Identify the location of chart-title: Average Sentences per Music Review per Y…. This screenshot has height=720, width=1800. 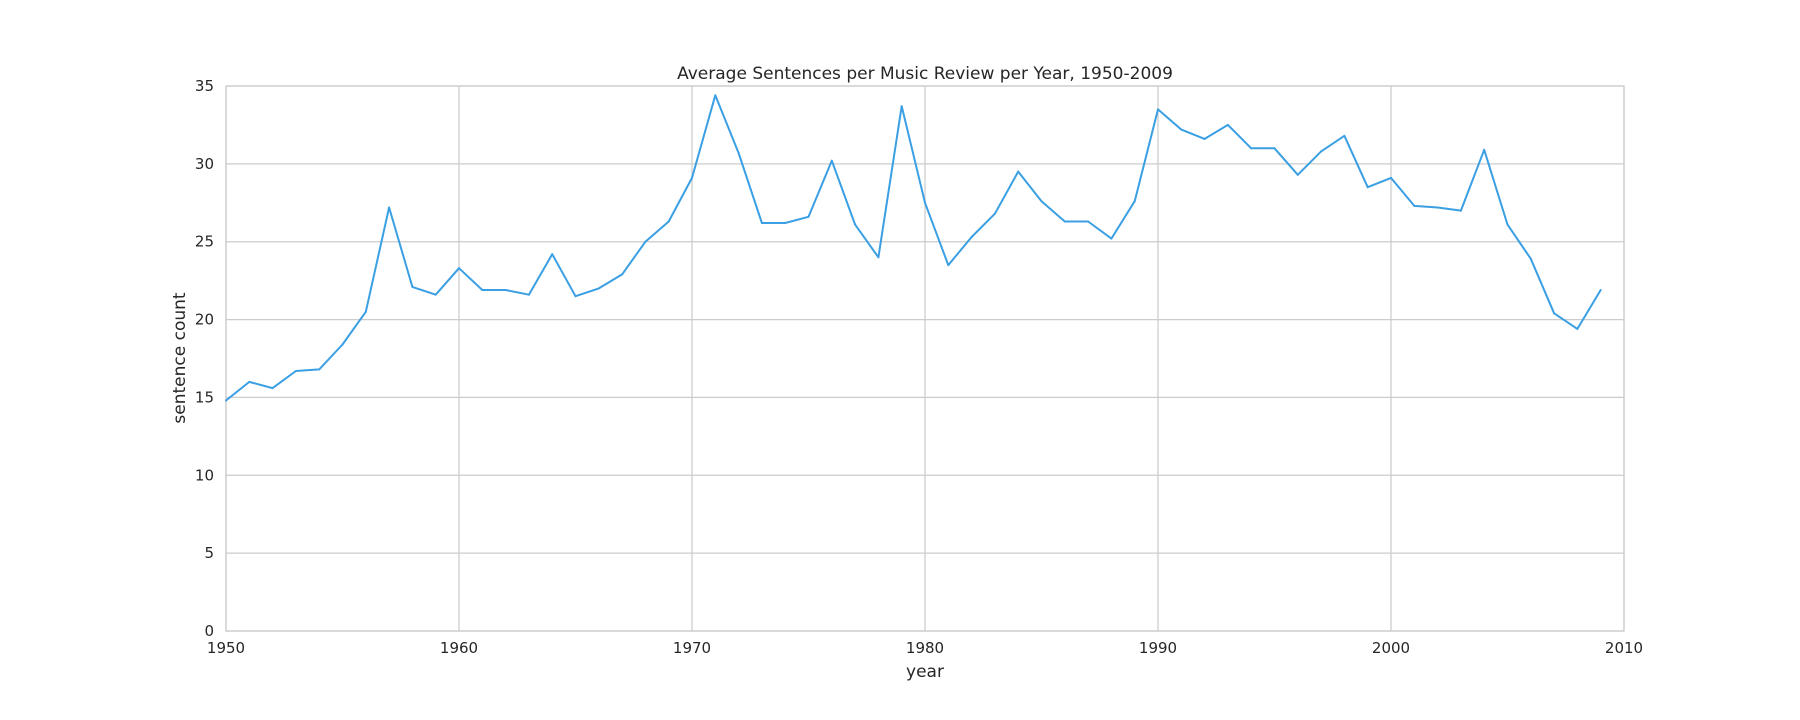
(925, 74).